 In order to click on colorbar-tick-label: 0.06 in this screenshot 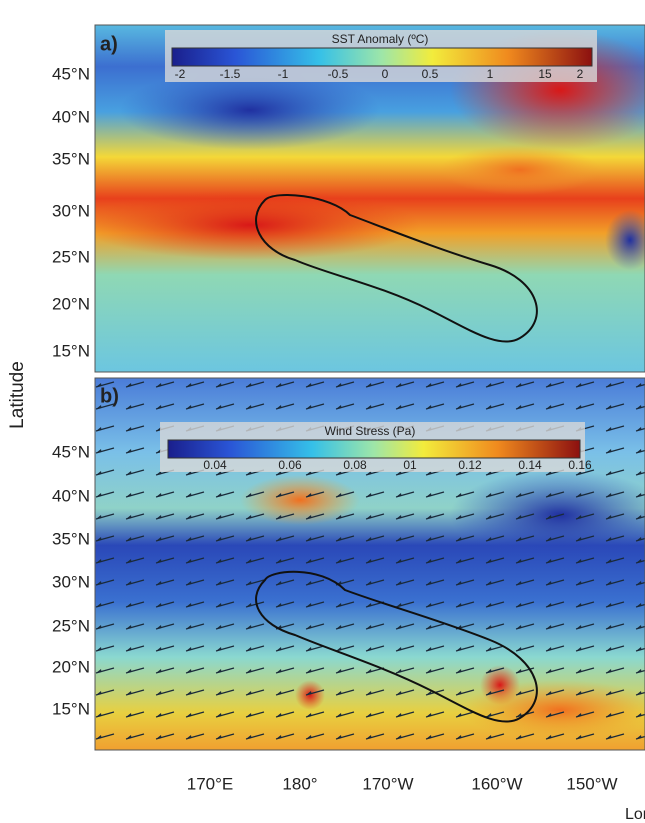, I will do `click(290, 465)`.